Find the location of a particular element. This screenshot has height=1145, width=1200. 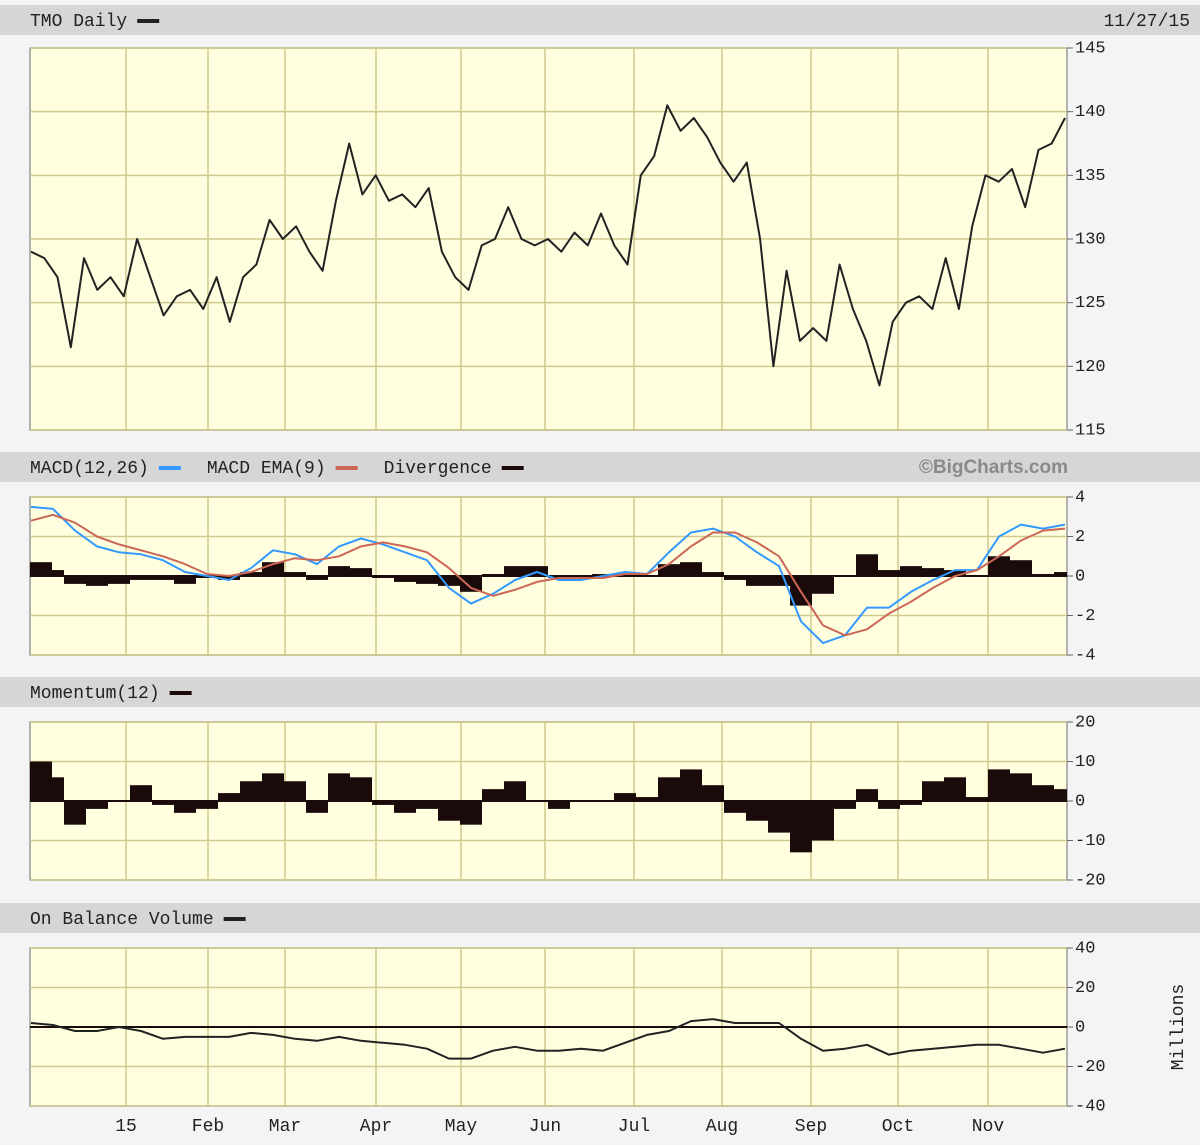

credit: ©BigCharts.com is located at coordinates (993, 467).